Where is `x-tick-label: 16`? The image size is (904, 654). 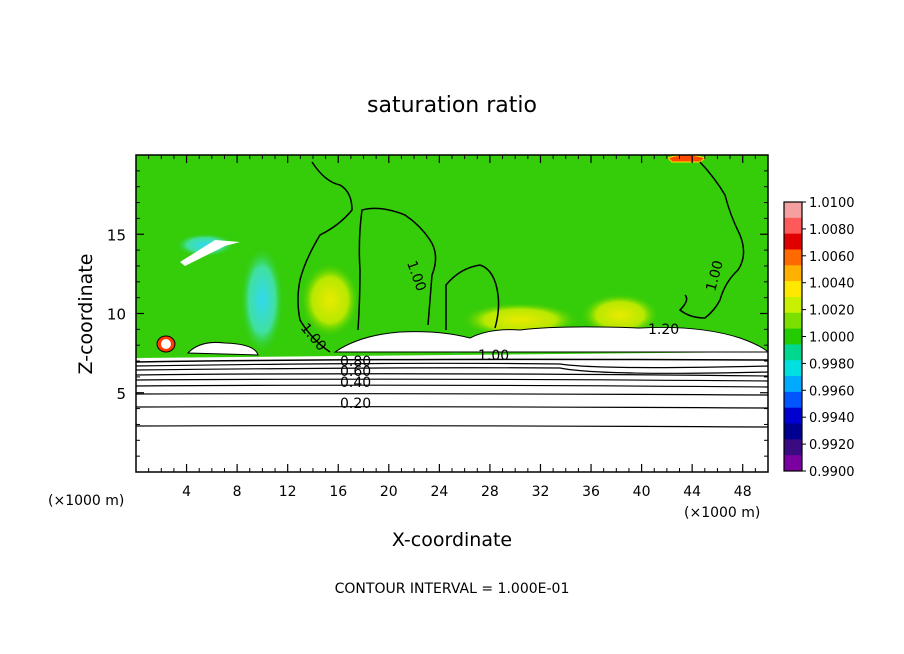 x-tick-label: 16 is located at coordinates (338, 492).